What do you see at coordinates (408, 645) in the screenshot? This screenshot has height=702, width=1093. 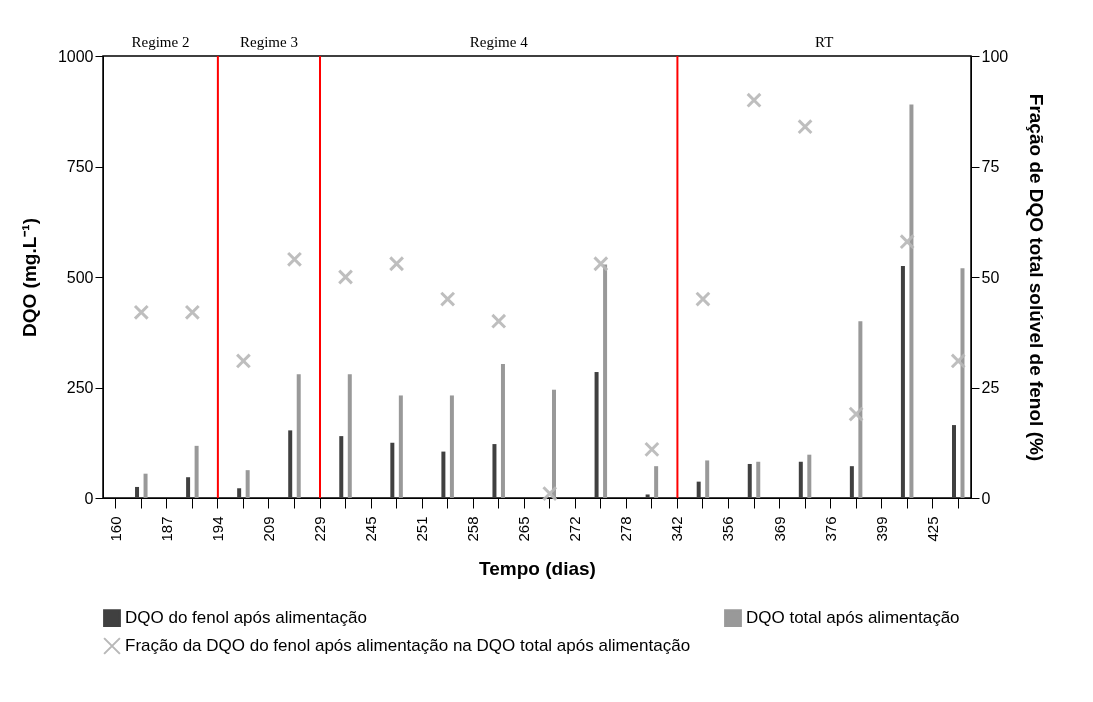 I see `legend-label: Fração da DQO do fenol após alimentação na DQO total após alimentação` at bounding box center [408, 645].